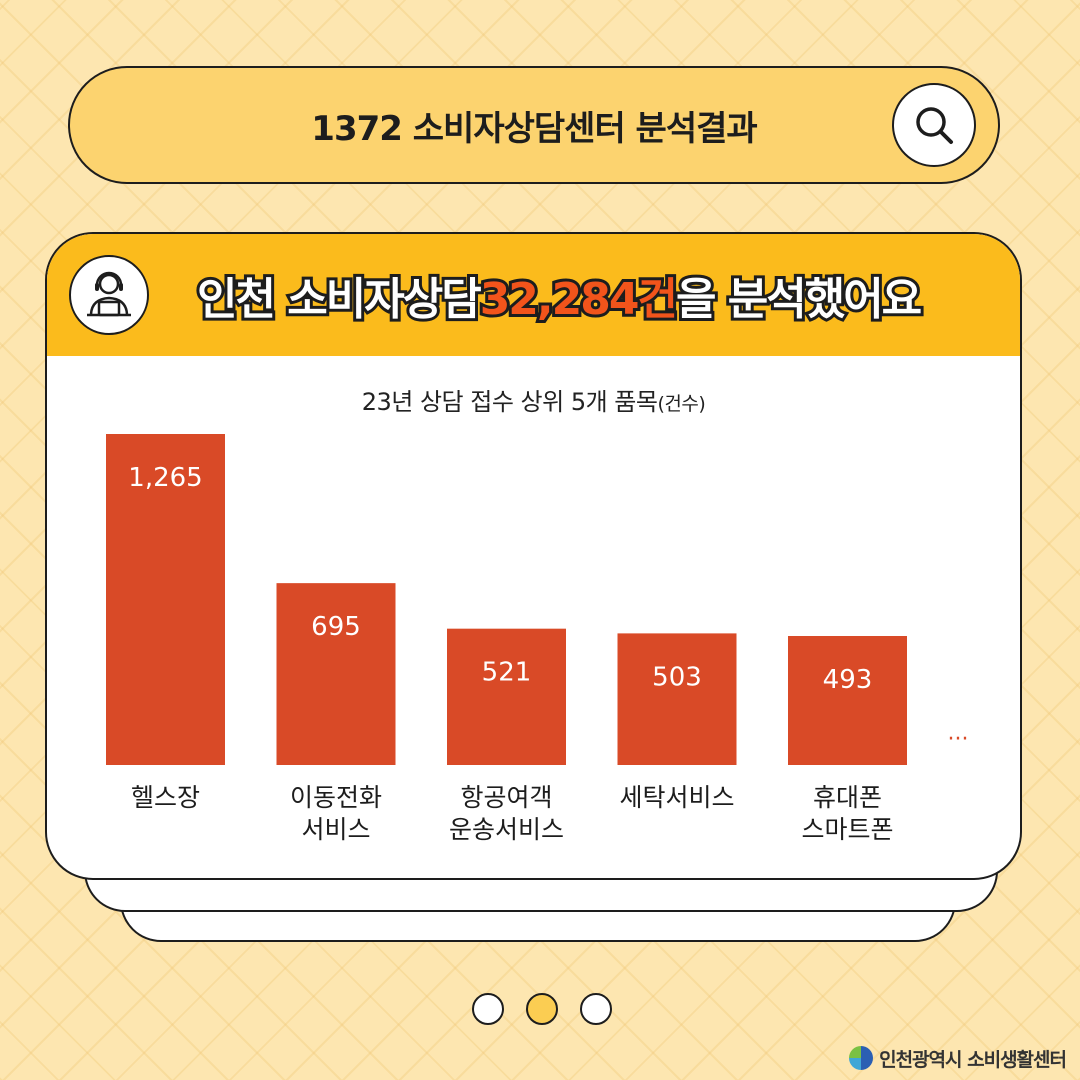  Describe the element at coordinates (509, 402) in the screenshot. I see `chart-title-text: 23년 상담 접수 상위 5개 품목` at that location.